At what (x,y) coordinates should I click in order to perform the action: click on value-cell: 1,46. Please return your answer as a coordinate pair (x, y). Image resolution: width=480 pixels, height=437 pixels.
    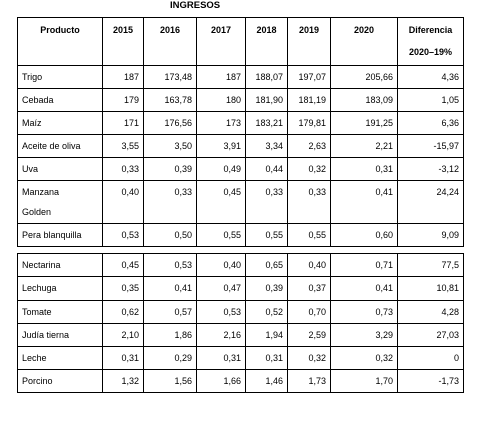
    Looking at the image, I should click on (266, 381).